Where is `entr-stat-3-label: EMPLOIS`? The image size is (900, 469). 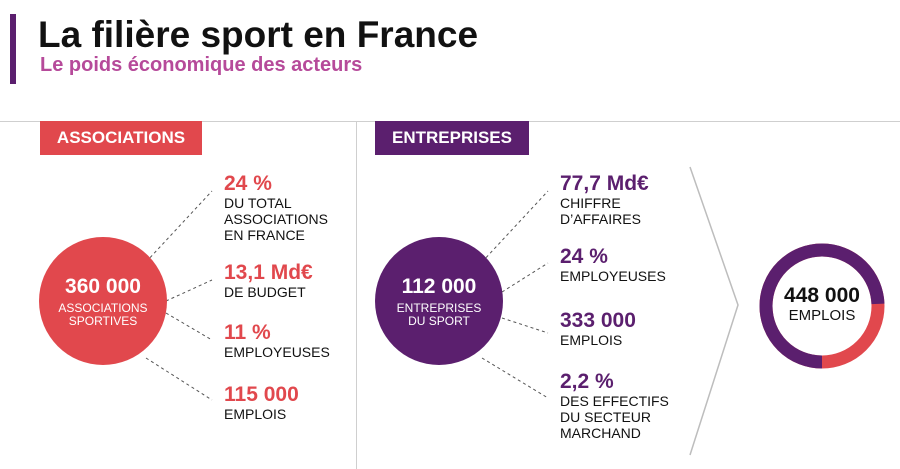 entr-stat-3-label: EMPLOIS is located at coordinates (591, 340).